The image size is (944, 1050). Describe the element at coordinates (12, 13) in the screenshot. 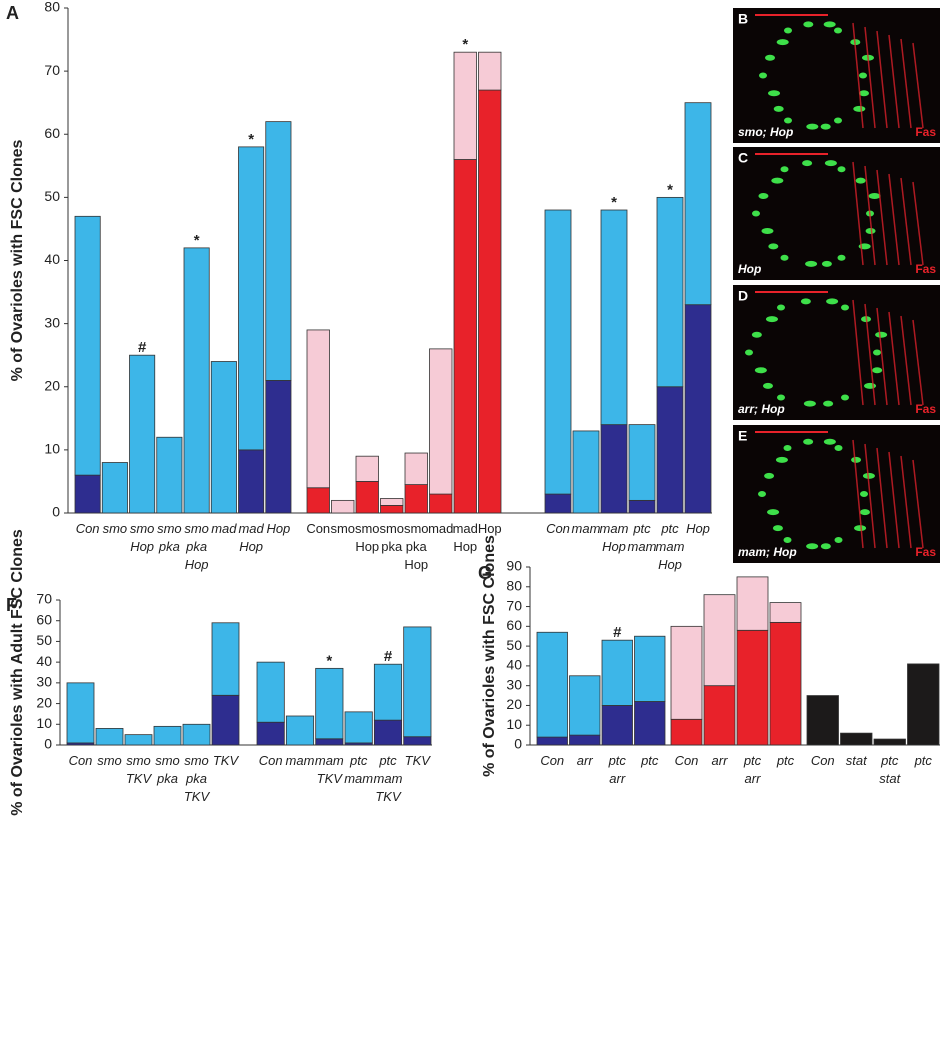

I see `panel-letter: A` at that location.